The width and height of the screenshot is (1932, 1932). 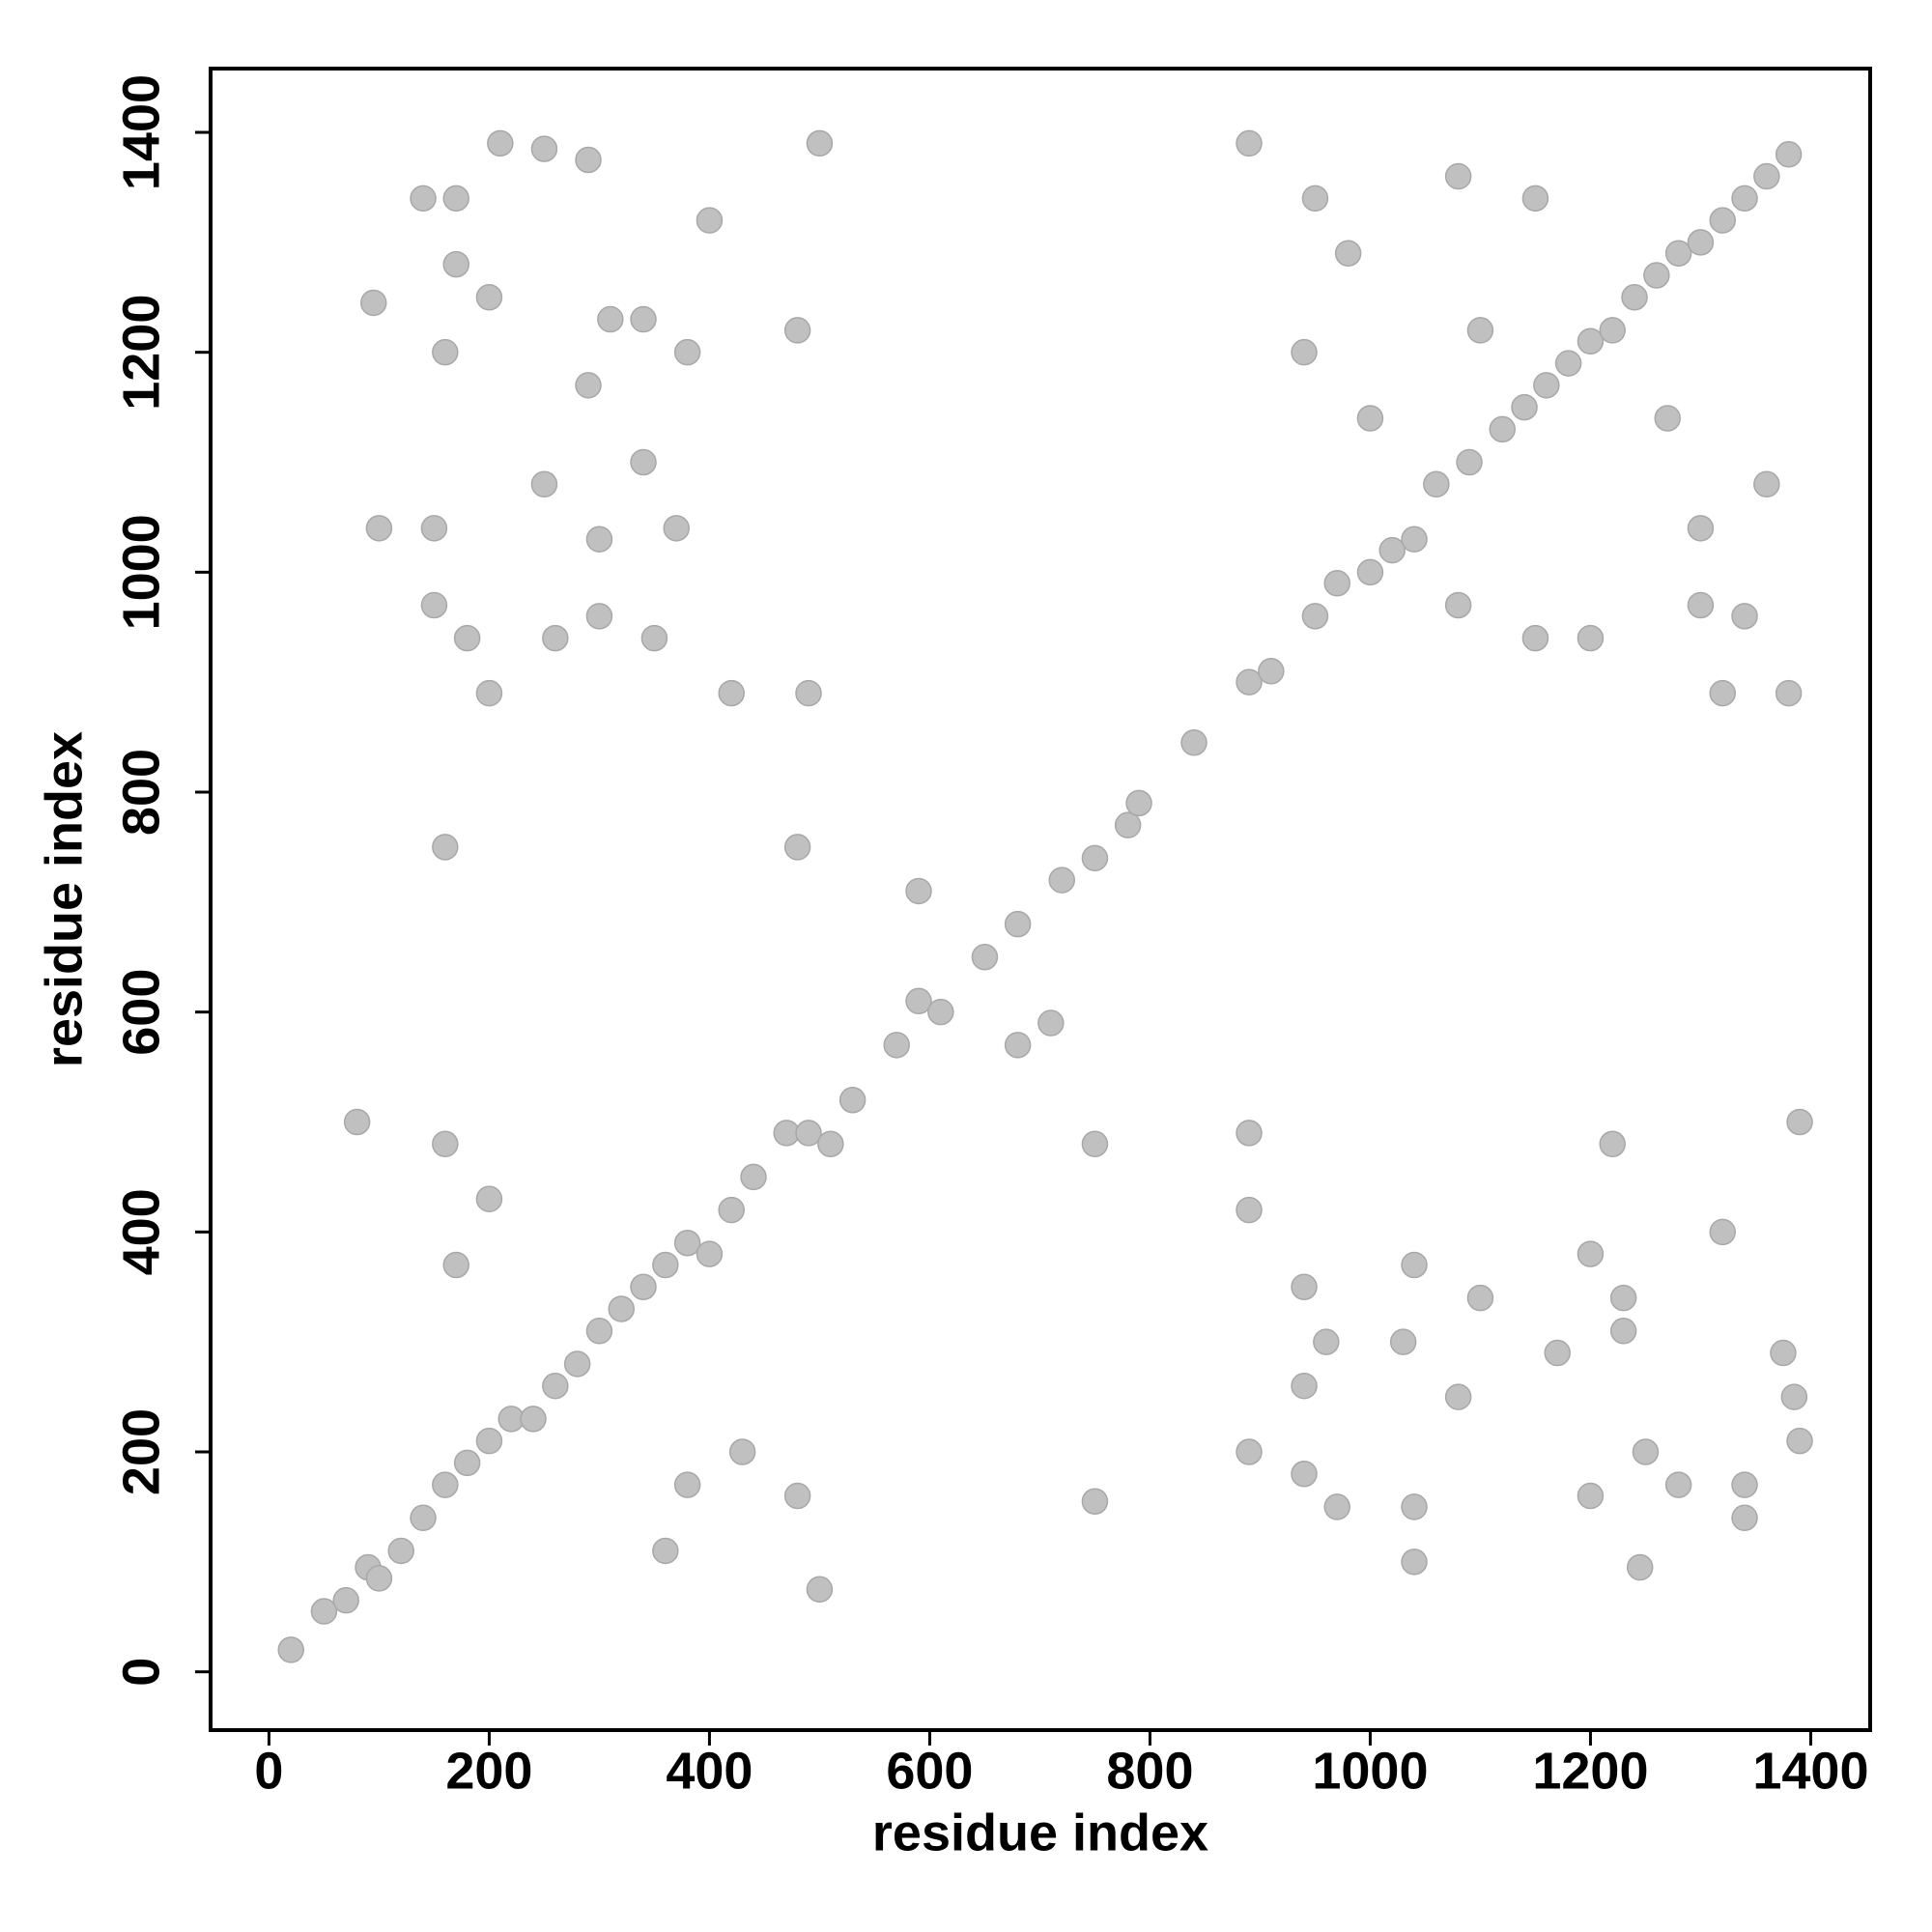 What do you see at coordinates (141, 1012) in the screenshot?
I see `y-tick-label: 600` at bounding box center [141, 1012].